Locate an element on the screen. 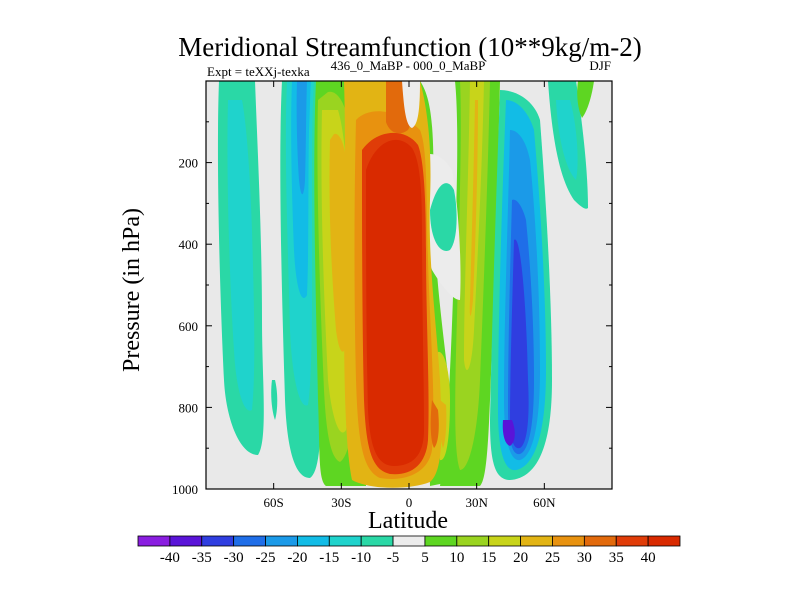 The image size is (800, 600). colorbar-label: -40 is located at coordinates (170, 558).